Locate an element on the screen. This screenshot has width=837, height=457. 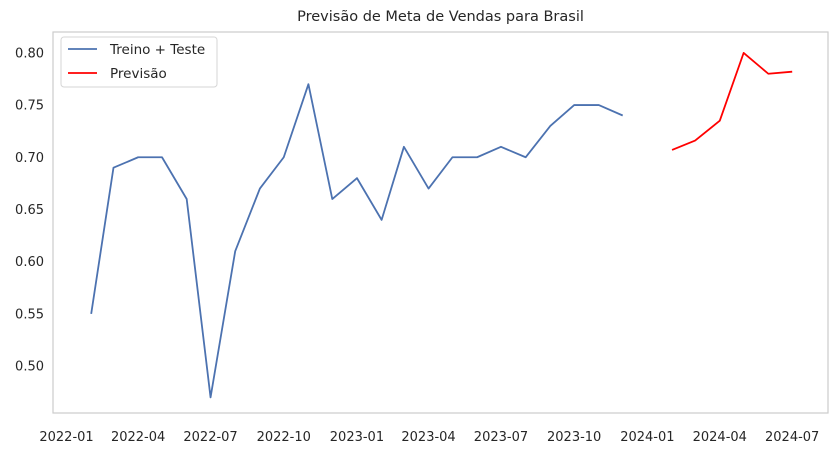
y-tick-label: 0.50 is located at coordinates (29, 367).